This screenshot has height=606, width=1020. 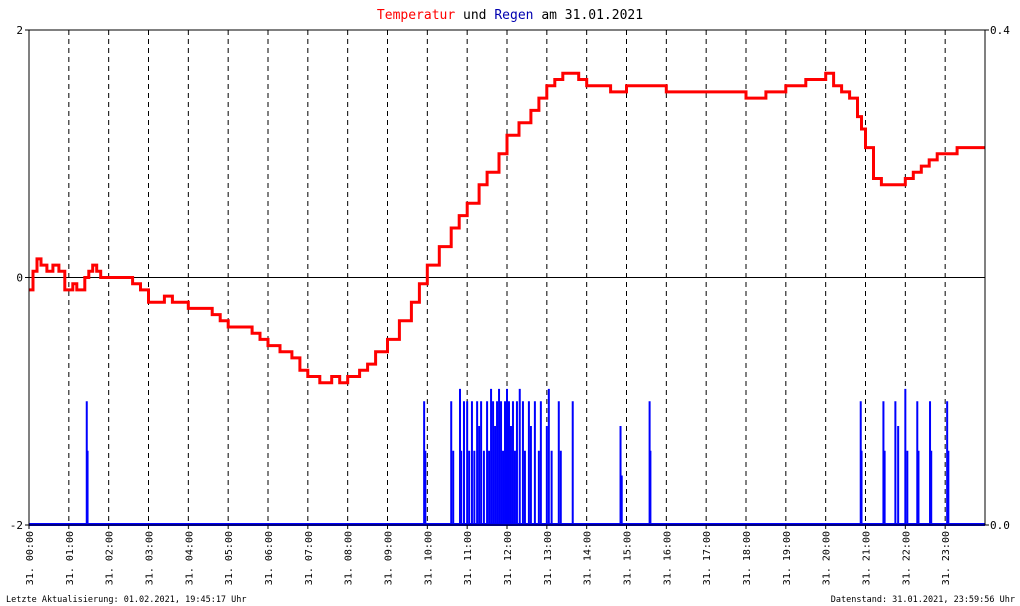 I want to click on left-axis-label: 0, so click(x=19, y=278).